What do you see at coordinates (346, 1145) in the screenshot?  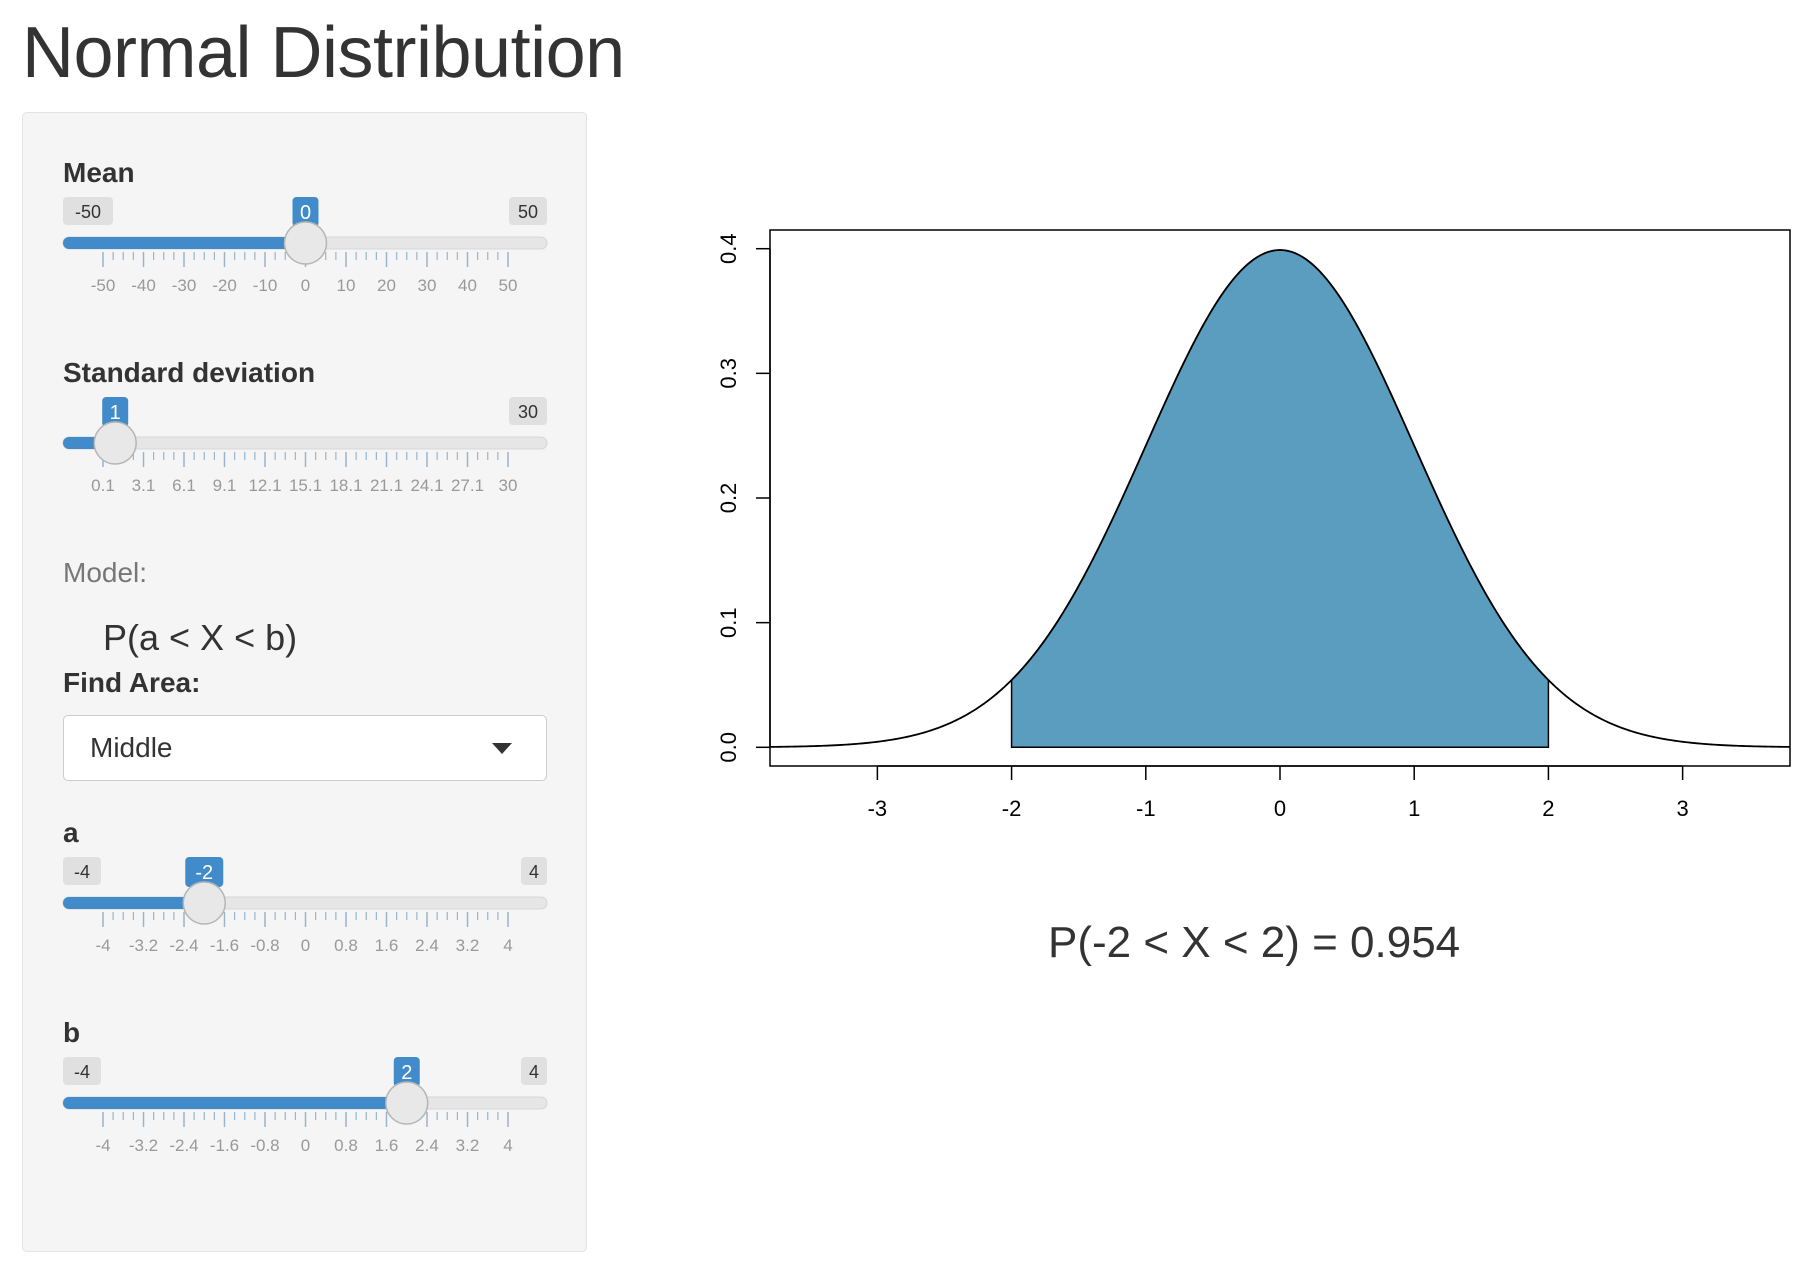 I see `b-slider-tick-label: 0.8` at bounding box center [346, 1145].